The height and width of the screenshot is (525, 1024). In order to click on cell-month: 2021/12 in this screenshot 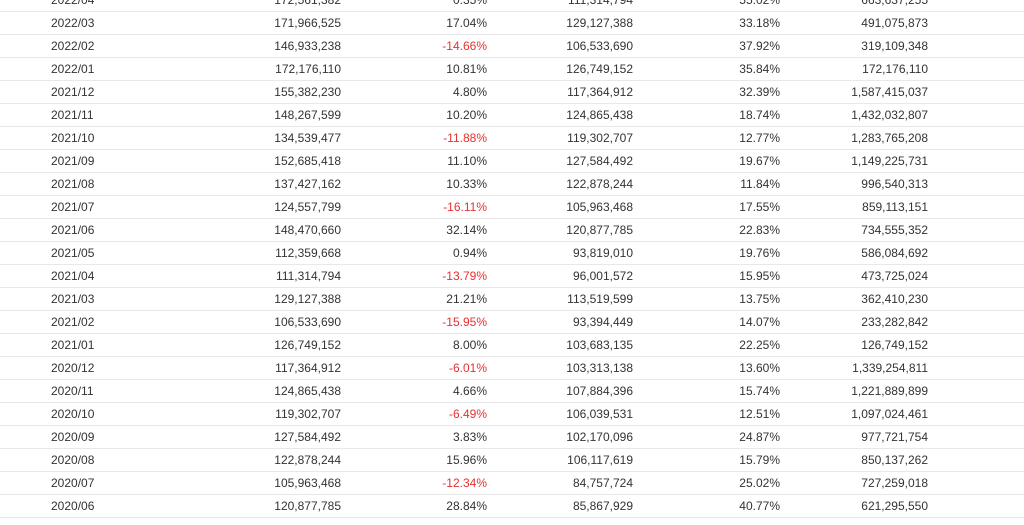, I will do `click(100, 92)`.